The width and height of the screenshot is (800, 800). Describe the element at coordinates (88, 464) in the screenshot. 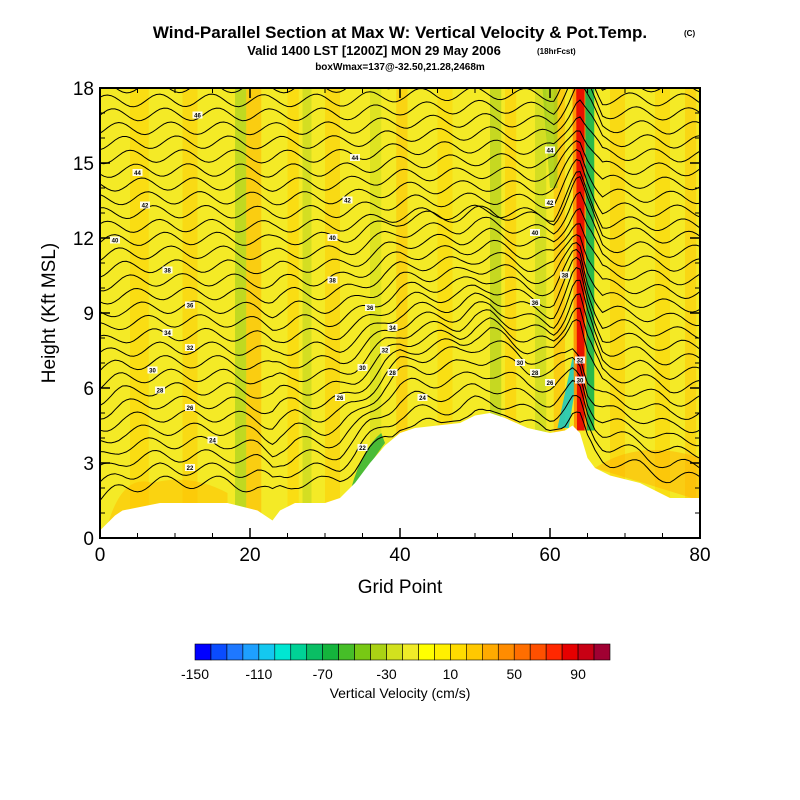

I see `y-tick-label: 3` at that location.